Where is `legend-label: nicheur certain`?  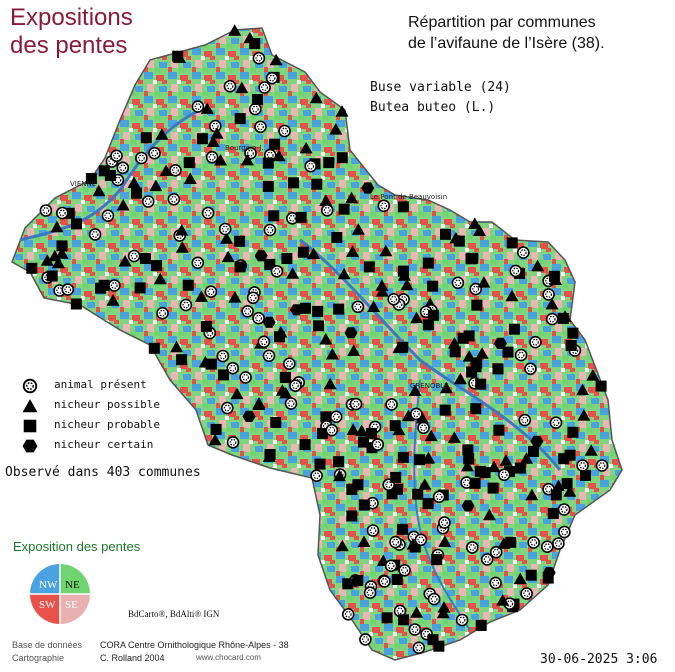
legend-label: nicheur certain is located at coordinates (104, 444).